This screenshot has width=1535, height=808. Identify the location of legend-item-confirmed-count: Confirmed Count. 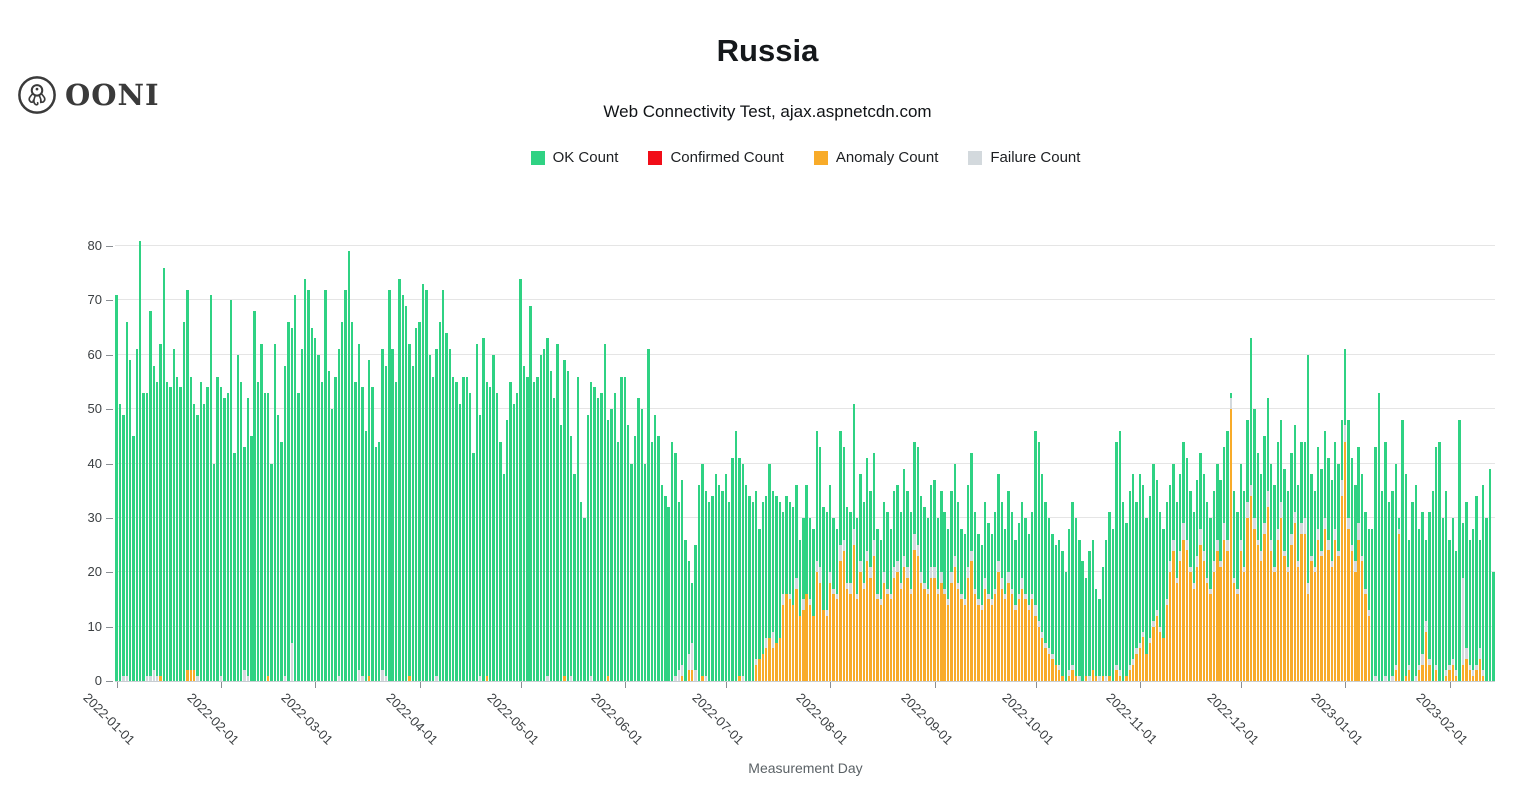
(716, 157).